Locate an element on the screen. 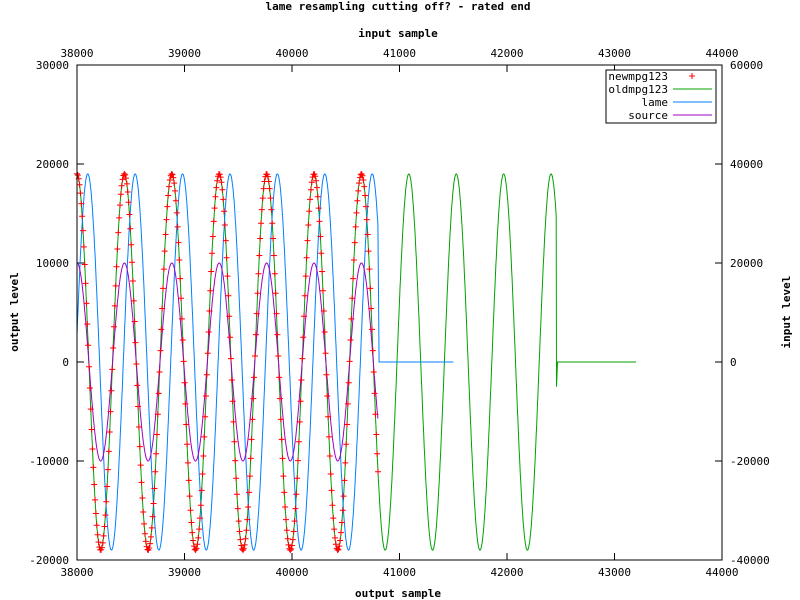  x-tick-label: 40000 is located at coordinates (291, 572).